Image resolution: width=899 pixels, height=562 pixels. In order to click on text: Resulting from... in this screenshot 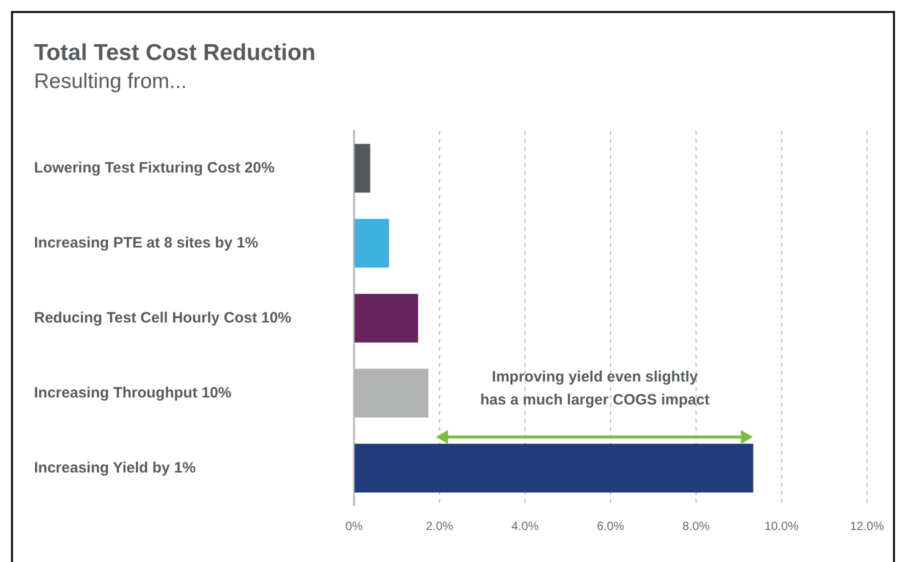, I will do `click(110, 81)`.